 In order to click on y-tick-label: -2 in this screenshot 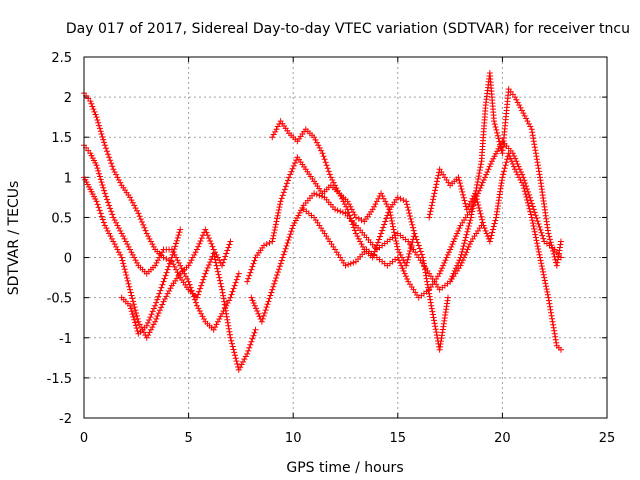, I will do `click(65, 419)`.